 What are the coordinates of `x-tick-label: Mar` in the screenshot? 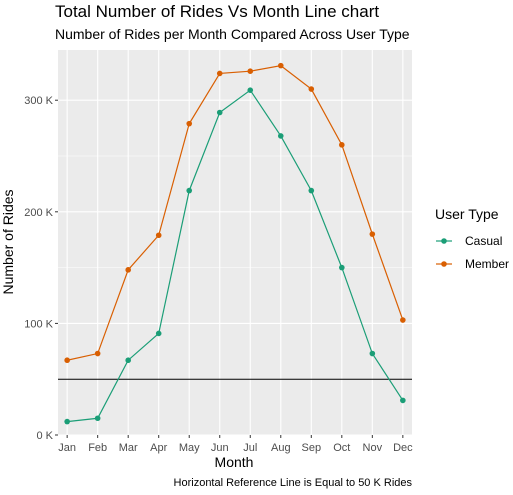 It's located at (128, 448).